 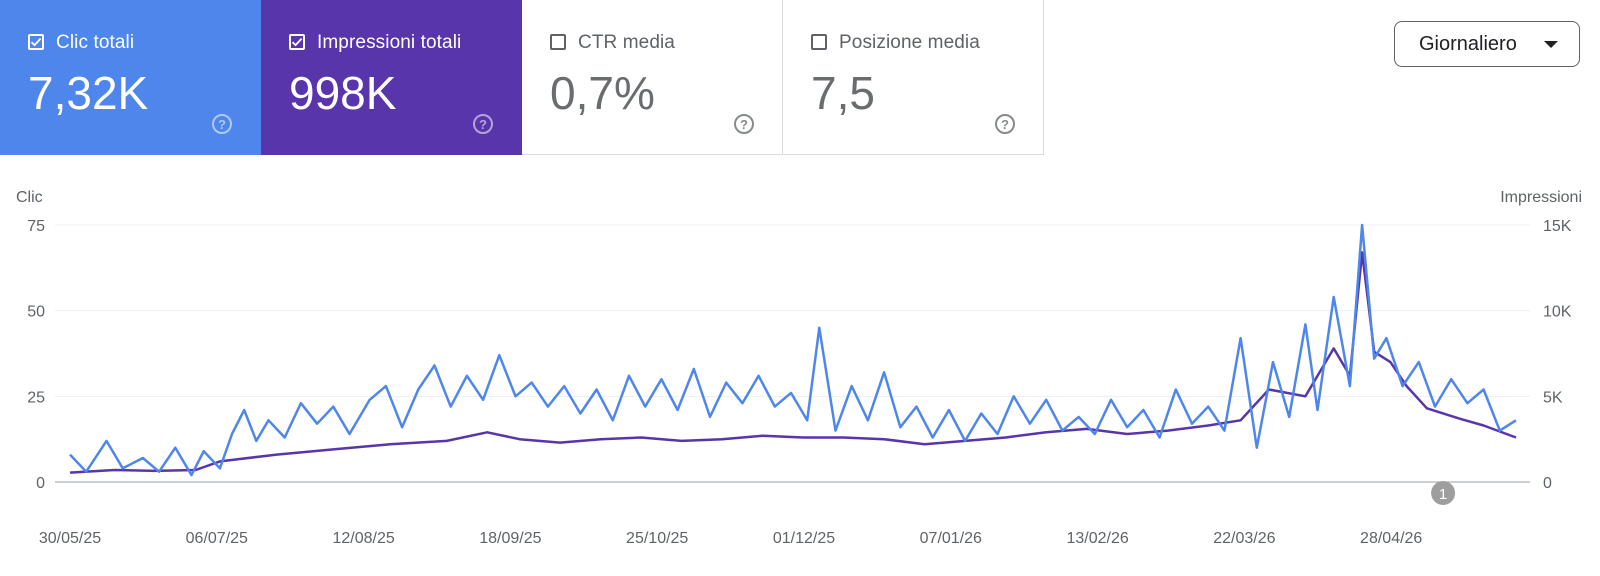 I want to click on card-average-position: Posizione media 7,5 ?, so click(x=913, y=77).